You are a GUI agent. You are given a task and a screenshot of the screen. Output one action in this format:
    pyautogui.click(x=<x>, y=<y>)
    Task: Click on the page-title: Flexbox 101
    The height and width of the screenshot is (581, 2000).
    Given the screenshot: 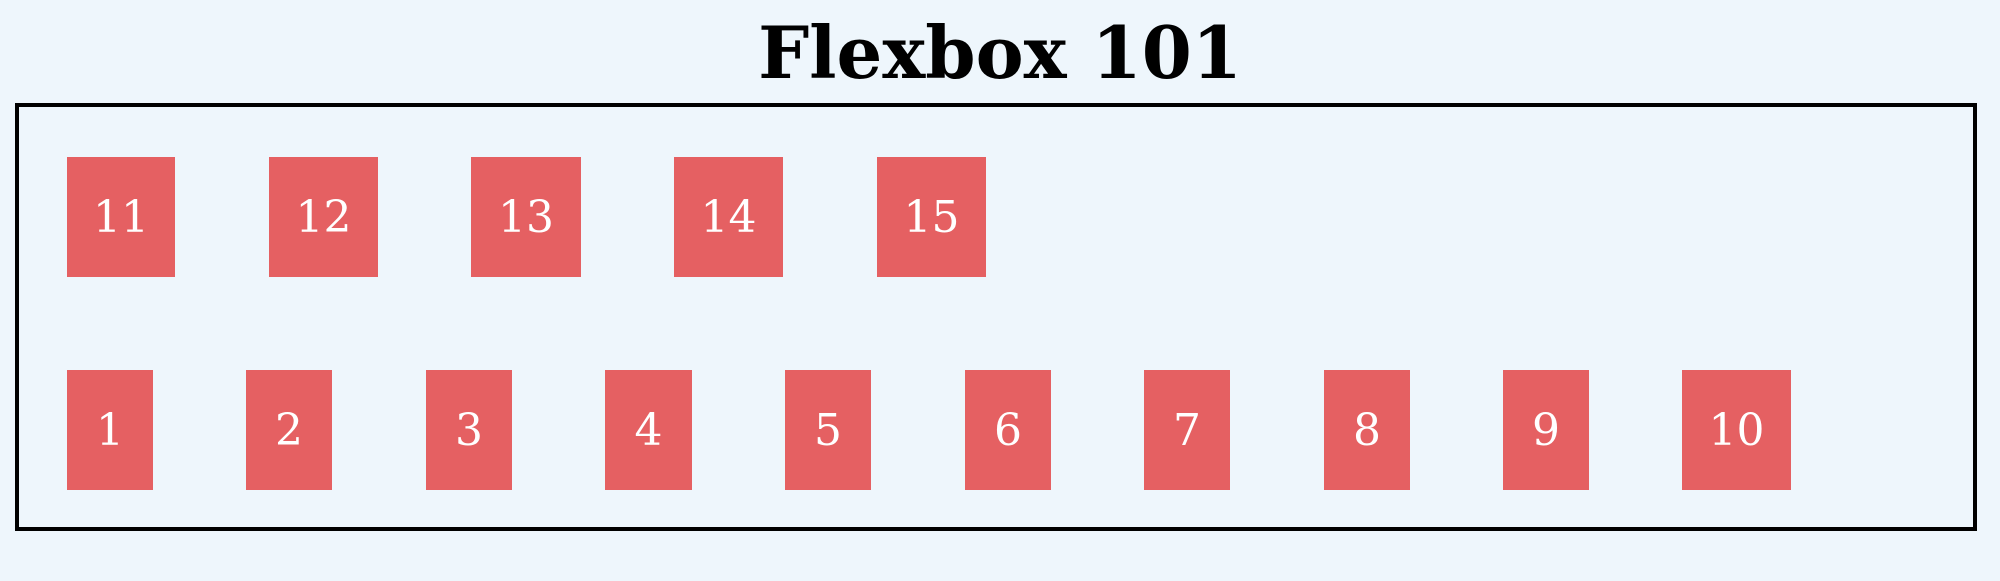 What is the action you would take?
    pyautogui.click(x=1000, y=52)
    